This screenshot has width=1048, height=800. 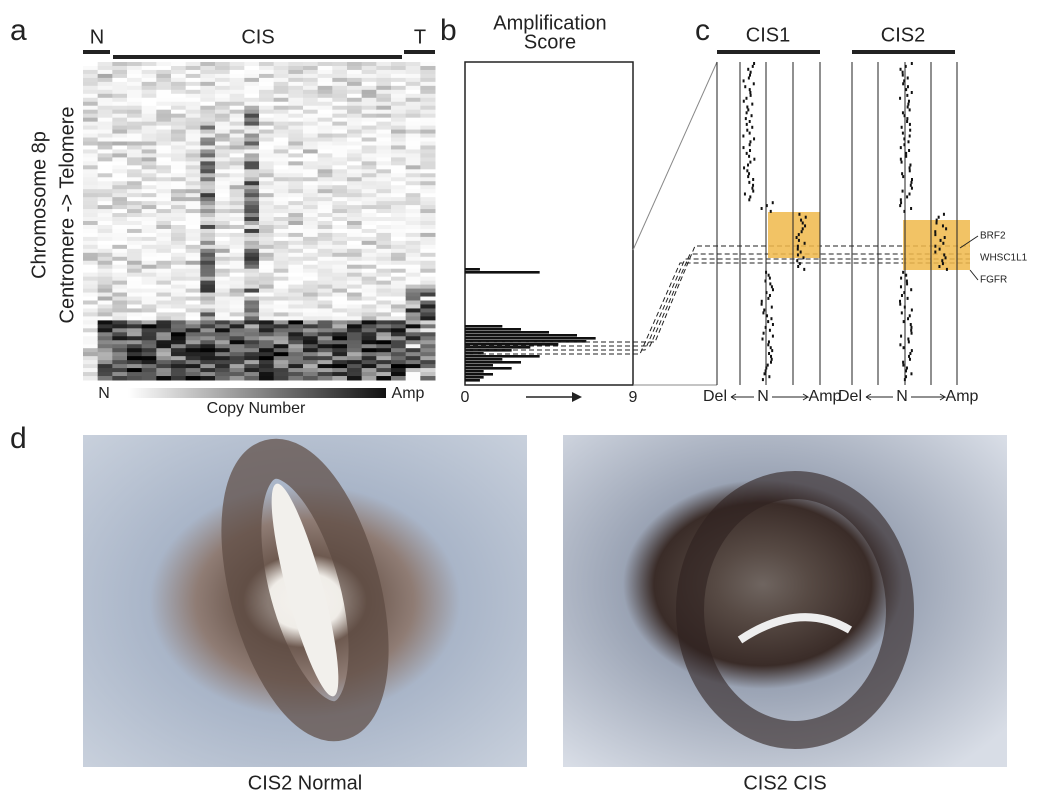 What do you see at coordinates (502, 272) in the screenshot?
I see `bar` at bounding box center [502, 272].